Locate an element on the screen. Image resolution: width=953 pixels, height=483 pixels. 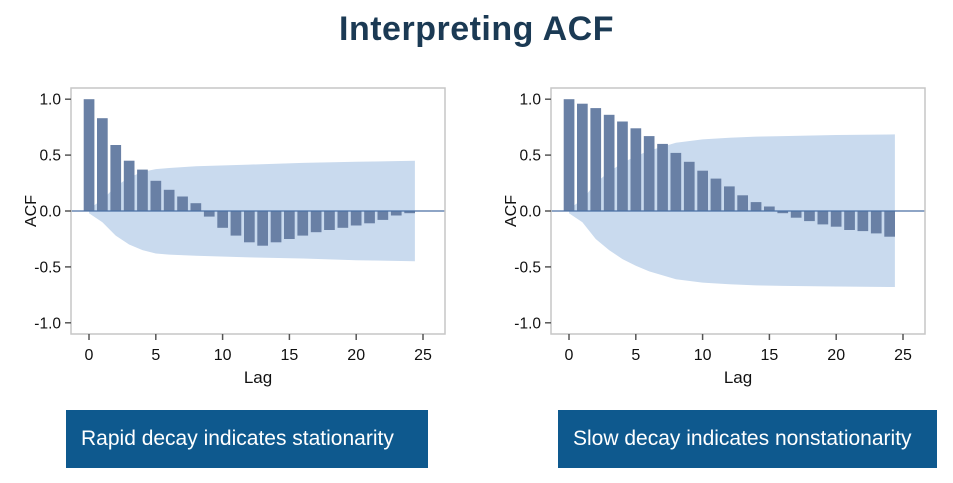
caption-text-stationarity: Rapid decay indicates stationarity is located at coordinates (237, 438).